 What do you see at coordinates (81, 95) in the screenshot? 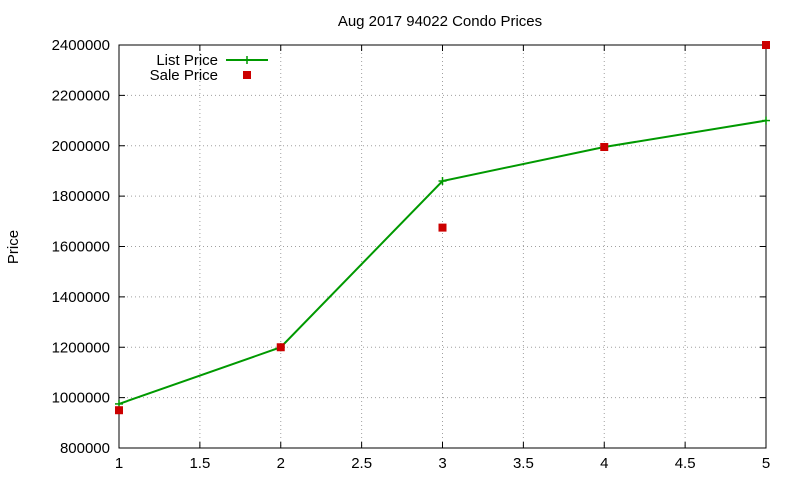
I see `y-tick-label: 2200000` at bounding box center [81, 95].